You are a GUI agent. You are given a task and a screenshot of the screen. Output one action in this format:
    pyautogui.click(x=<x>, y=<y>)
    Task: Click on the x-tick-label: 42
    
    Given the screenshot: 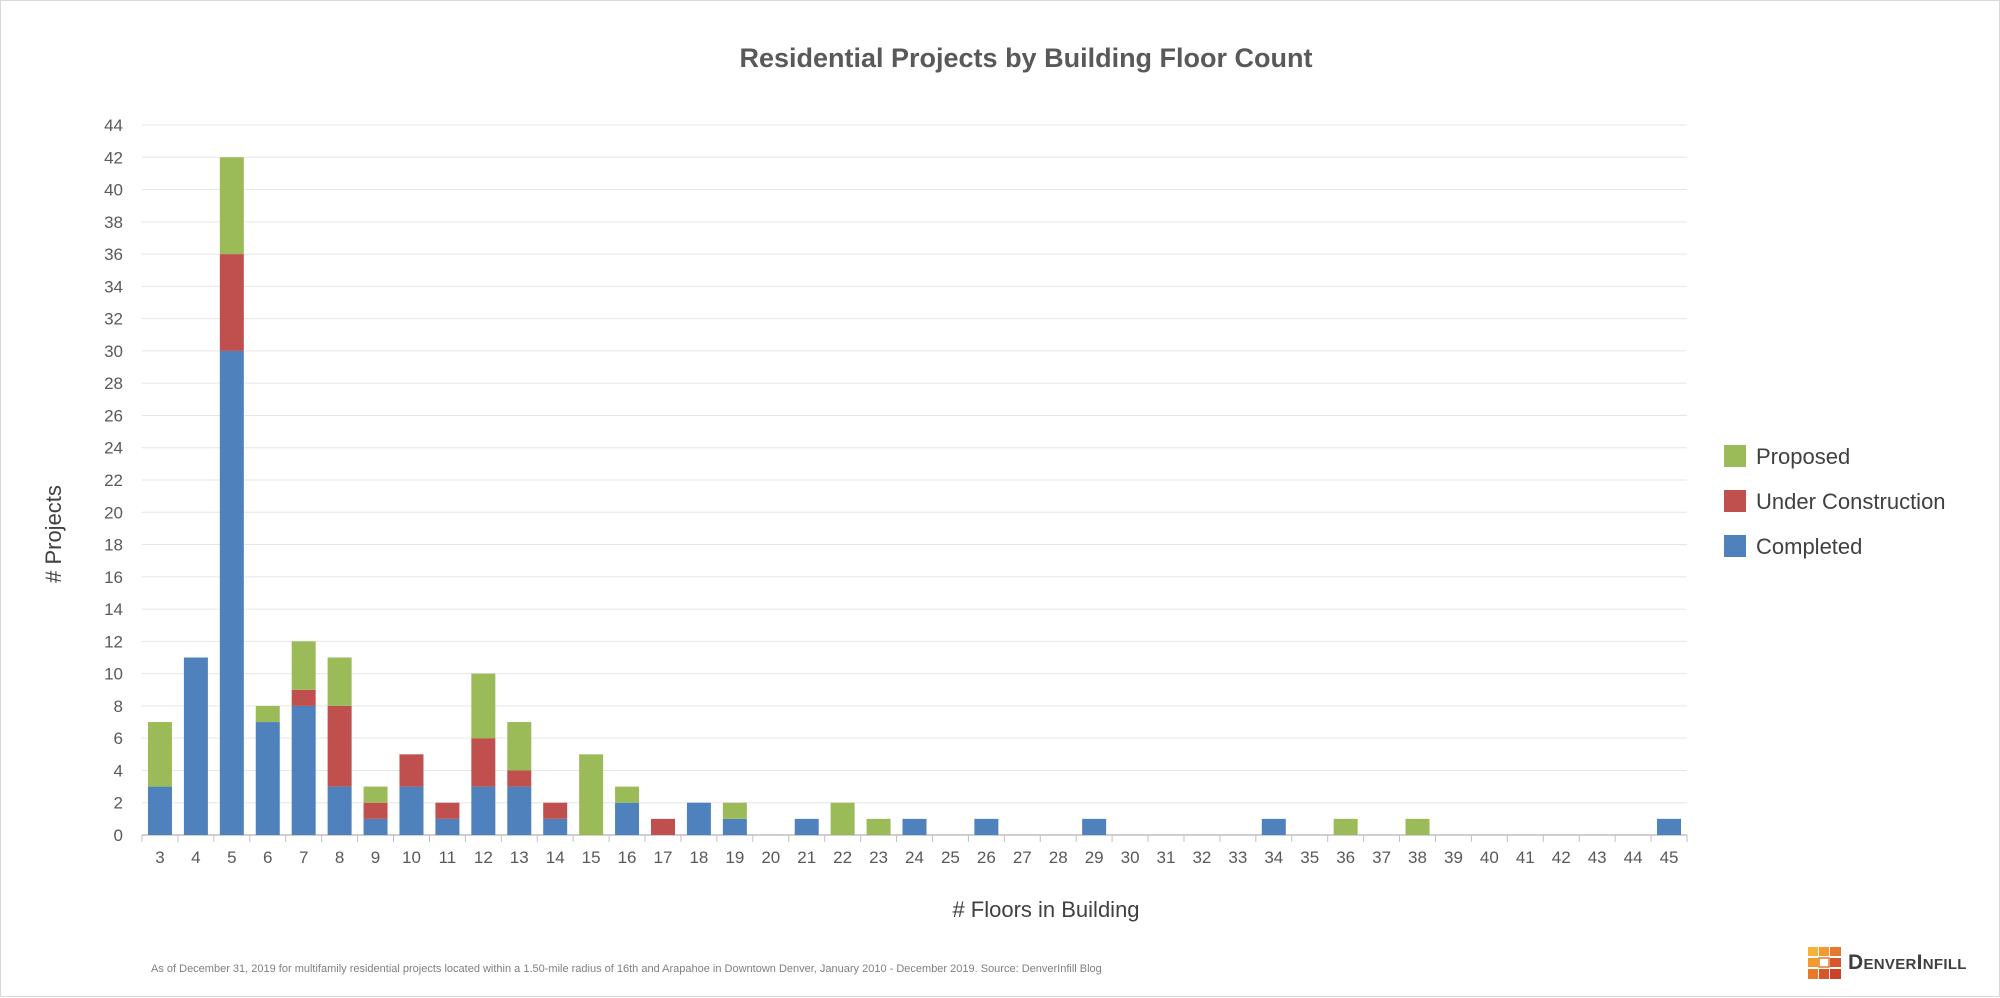 What is the action you would take?
    pyautogui.click(x=1561, y=857)
    